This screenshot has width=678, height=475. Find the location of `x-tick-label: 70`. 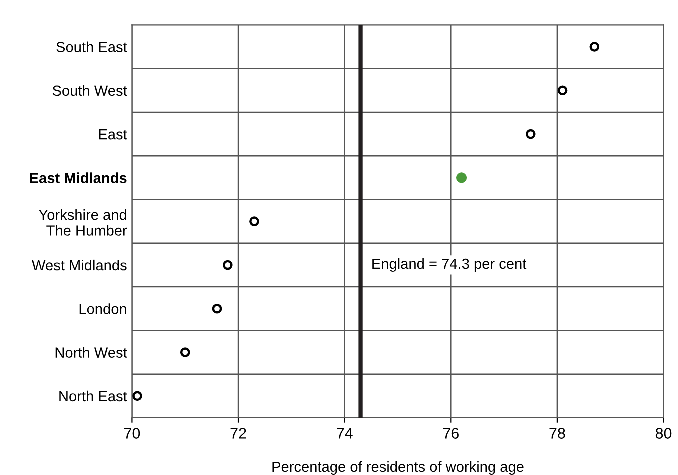

x-tick-label: 70 is located at coordinates (132, 433).